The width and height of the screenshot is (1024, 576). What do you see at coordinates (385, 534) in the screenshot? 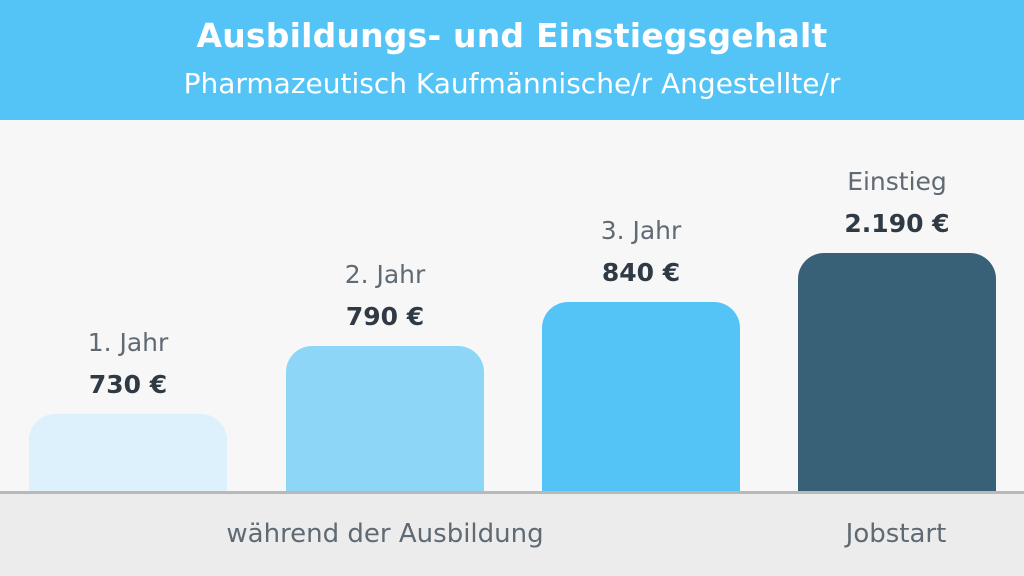
I see `group-label-ausbildung: während der Ausbildung` at bounding box center [385, 534].